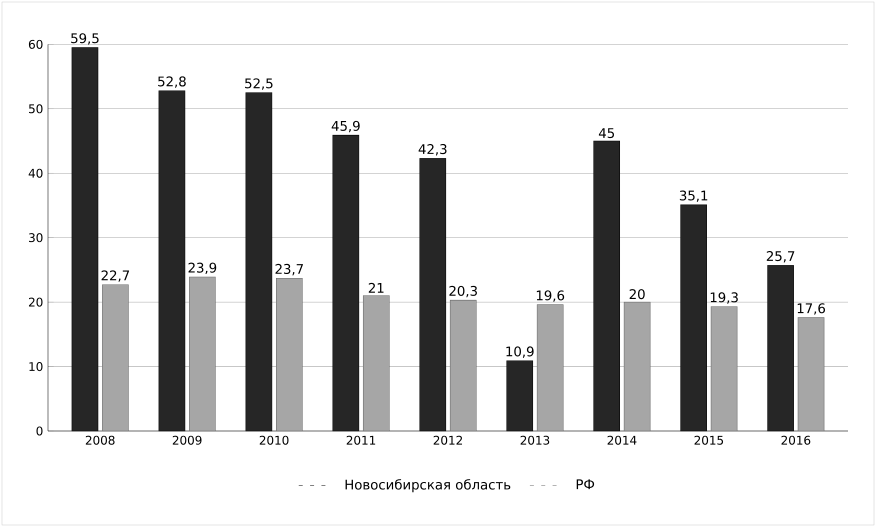 Image resolution: width=876 pixels, height=527 pixels. I want to click on data-label: 20,3, so click(463, 292).